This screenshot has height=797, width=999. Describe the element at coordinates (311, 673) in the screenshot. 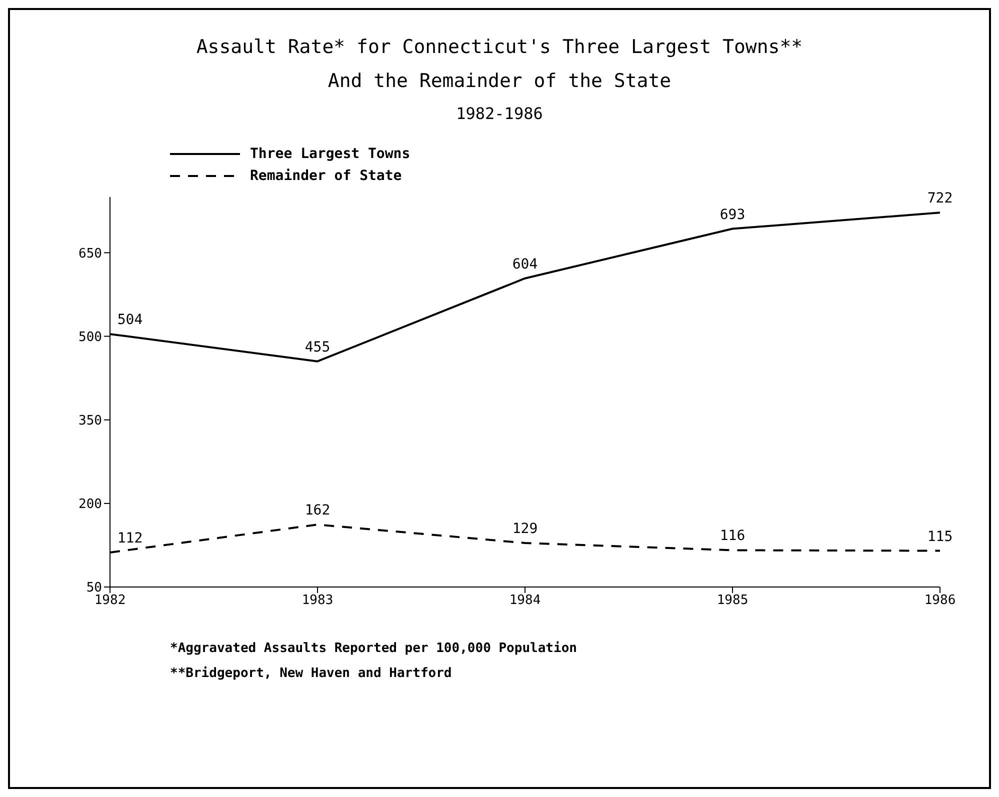

I see `text: **Bridgeport, New Haven and Hartford` at that location.